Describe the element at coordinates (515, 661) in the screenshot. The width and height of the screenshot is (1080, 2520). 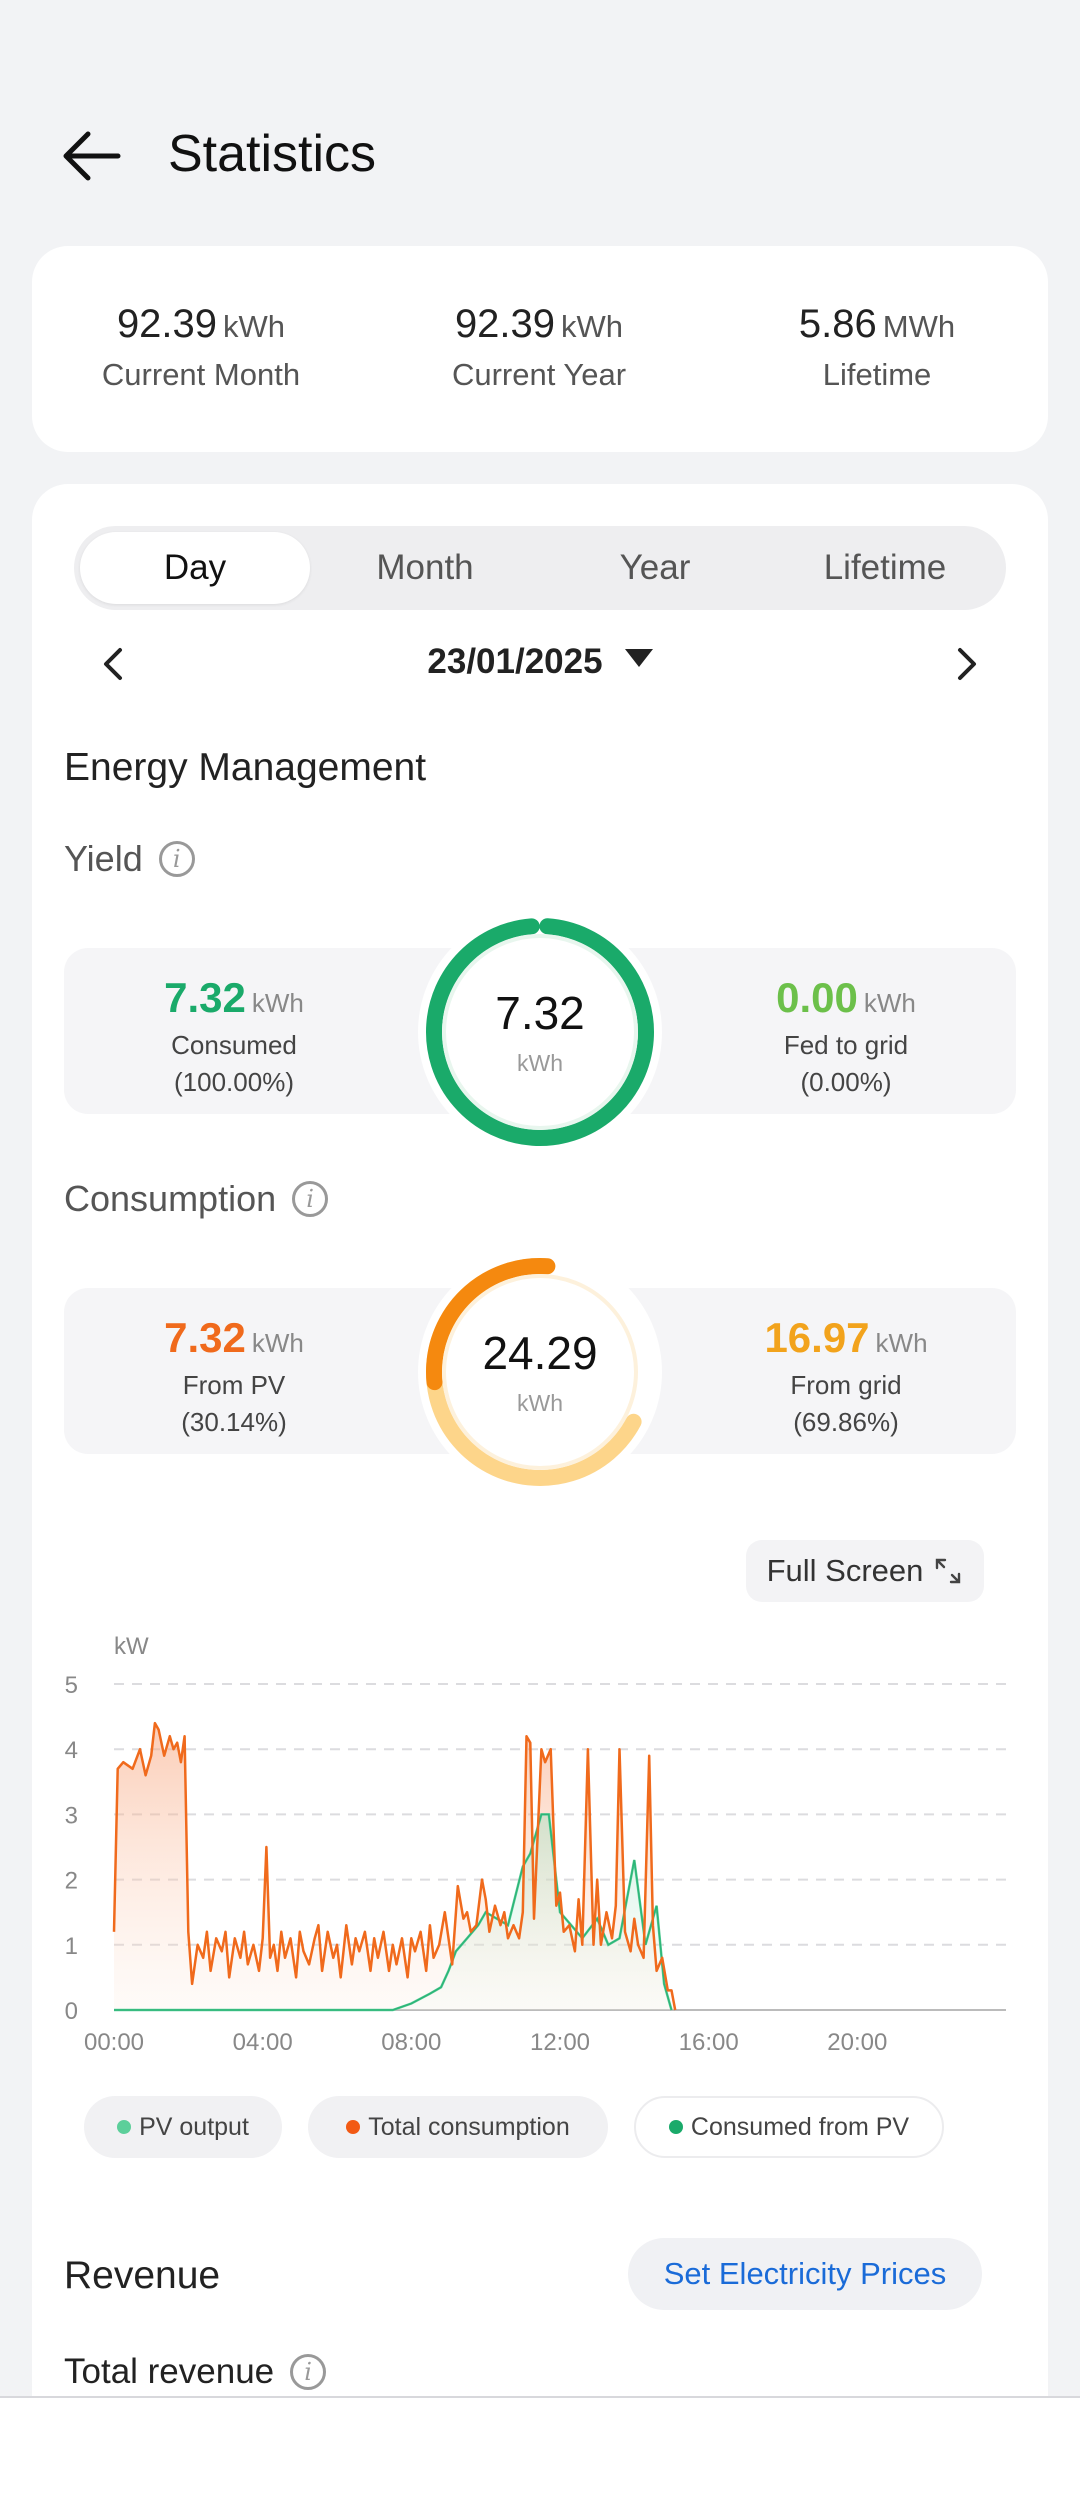
I see `date-value: 23/01/2025` at that location.